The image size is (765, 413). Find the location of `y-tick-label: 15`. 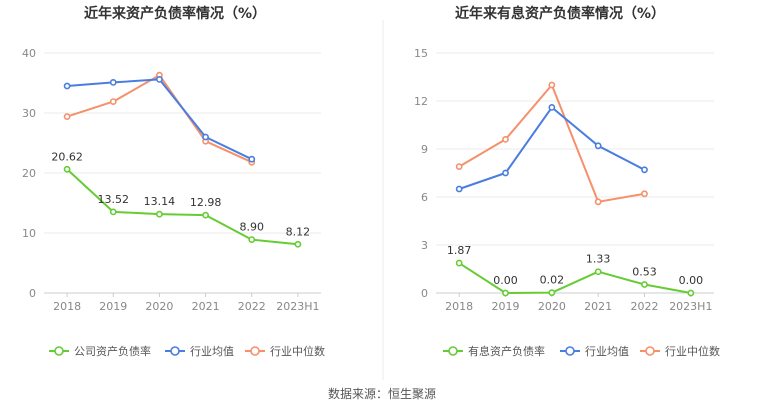

y-tick-label: 15 is located at coordinates (421, 53).